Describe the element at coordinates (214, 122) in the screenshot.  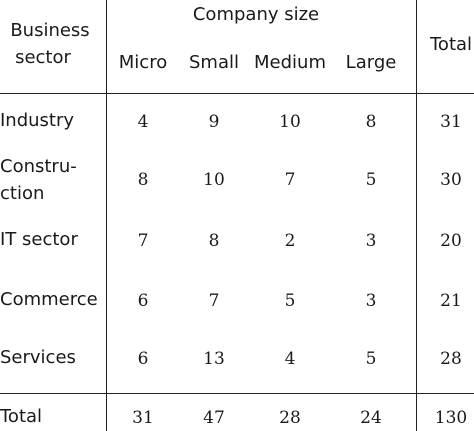
I see `cell-value: 9` at that location.